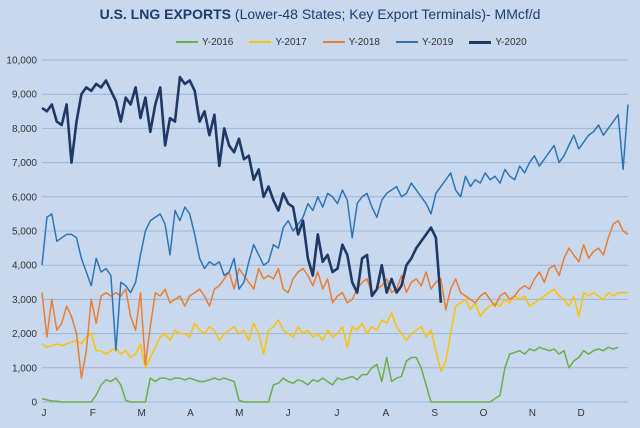 This screenshot has height=428, width=640. I want to click on x-tick-label-0: J, so click(44, 413).